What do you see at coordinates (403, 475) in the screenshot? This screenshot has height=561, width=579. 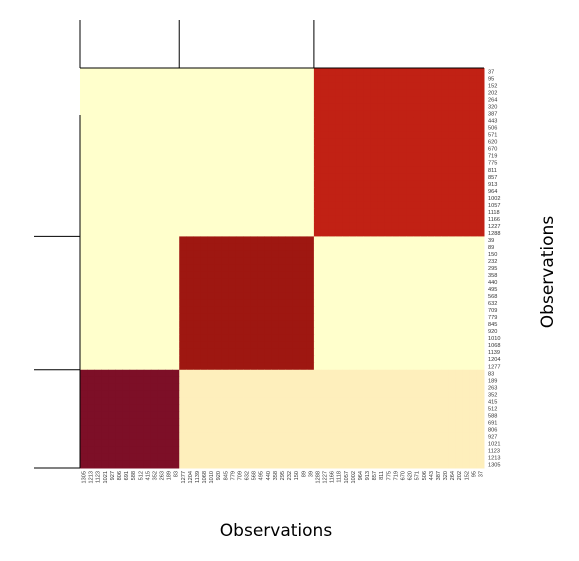 I see `column-tick-label: 670` at bounding box center [403, 475].